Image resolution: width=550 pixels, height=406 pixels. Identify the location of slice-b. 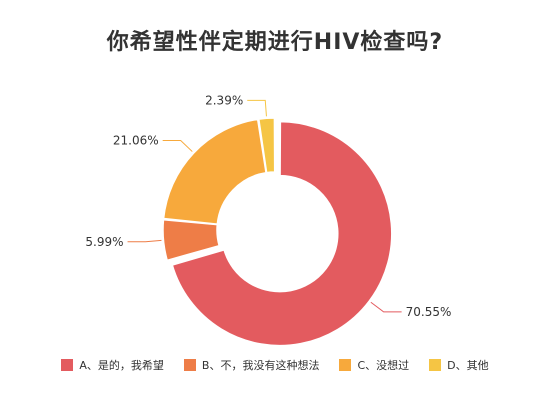
(191, 240).